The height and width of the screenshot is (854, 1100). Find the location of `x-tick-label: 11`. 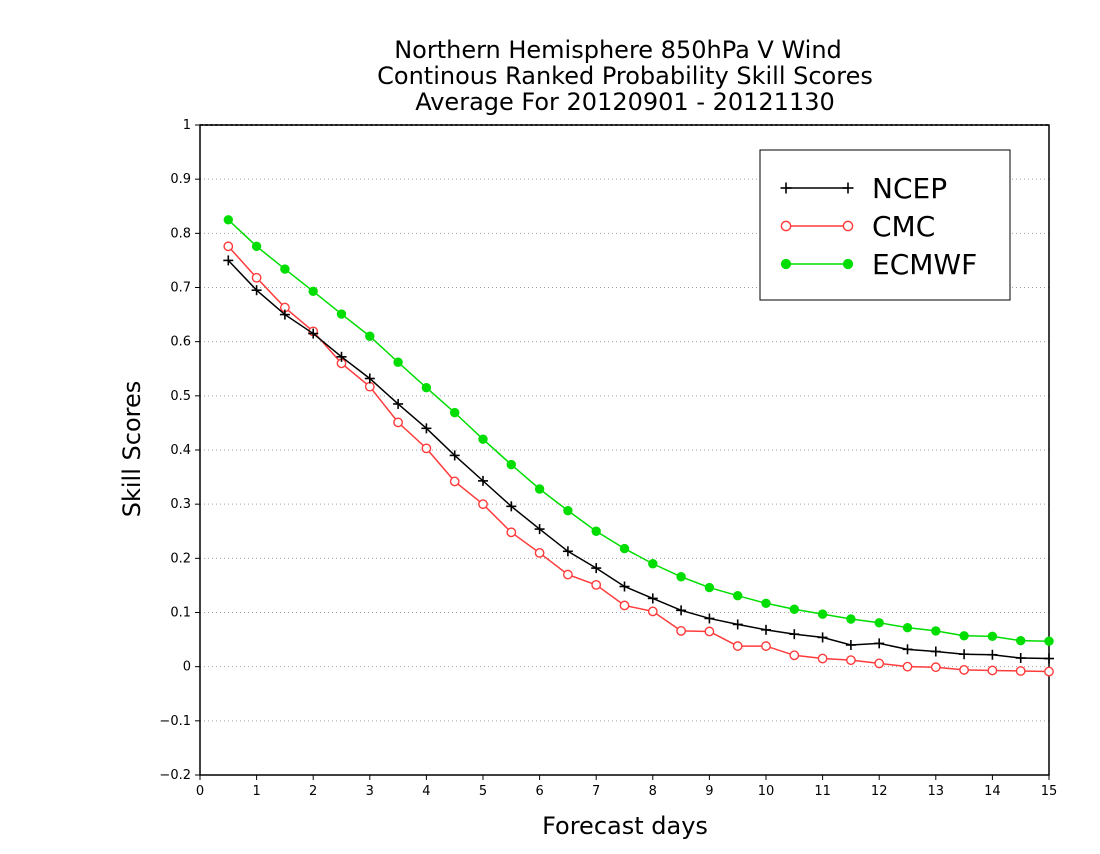

x-tick-label: 11 is located at coordinates (822, 791).